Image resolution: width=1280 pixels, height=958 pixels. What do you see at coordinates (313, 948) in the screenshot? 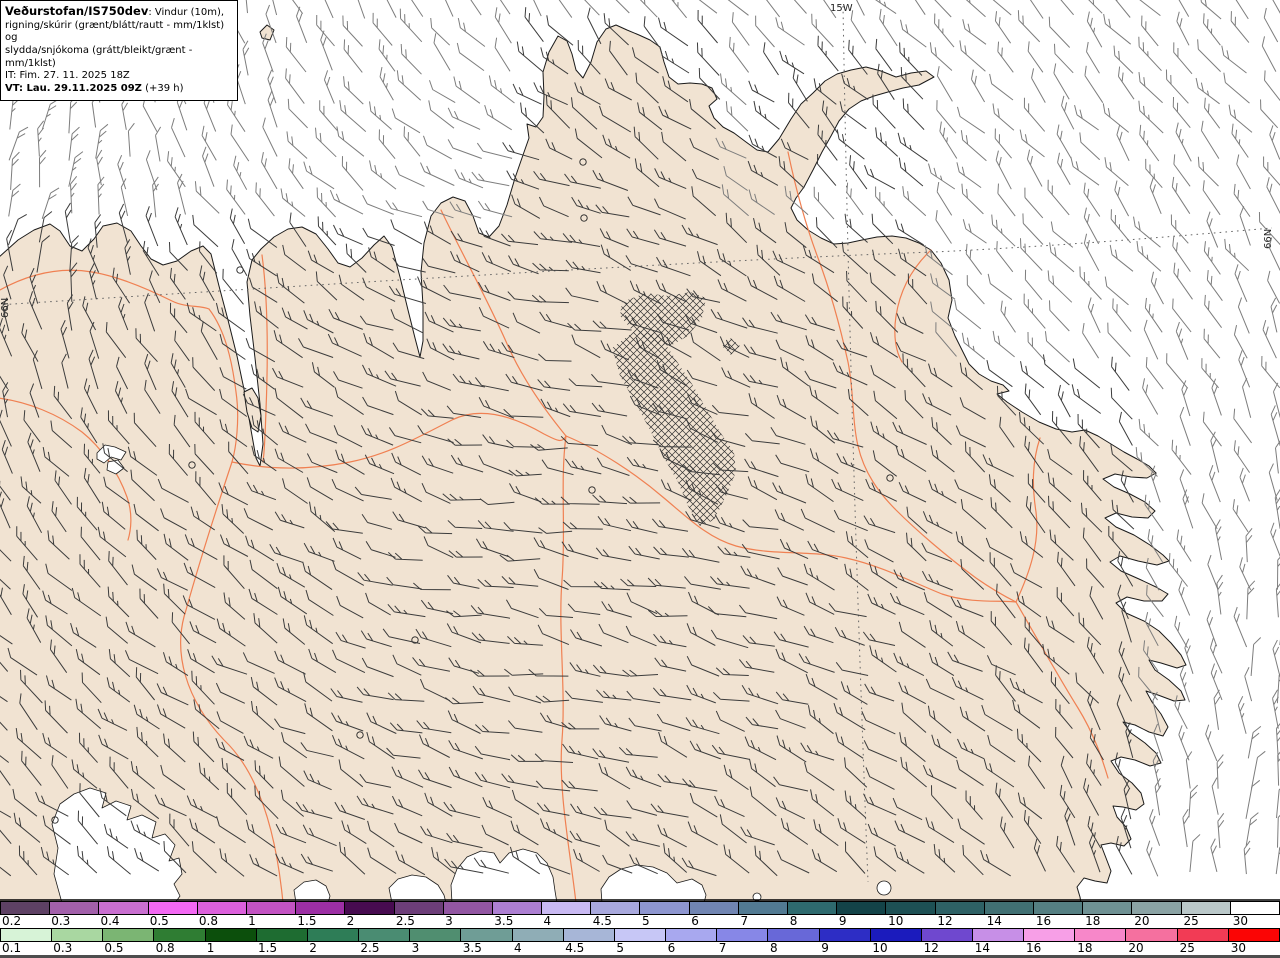
I see `legend-tick-label: 2` at bounding box center [313, 948].